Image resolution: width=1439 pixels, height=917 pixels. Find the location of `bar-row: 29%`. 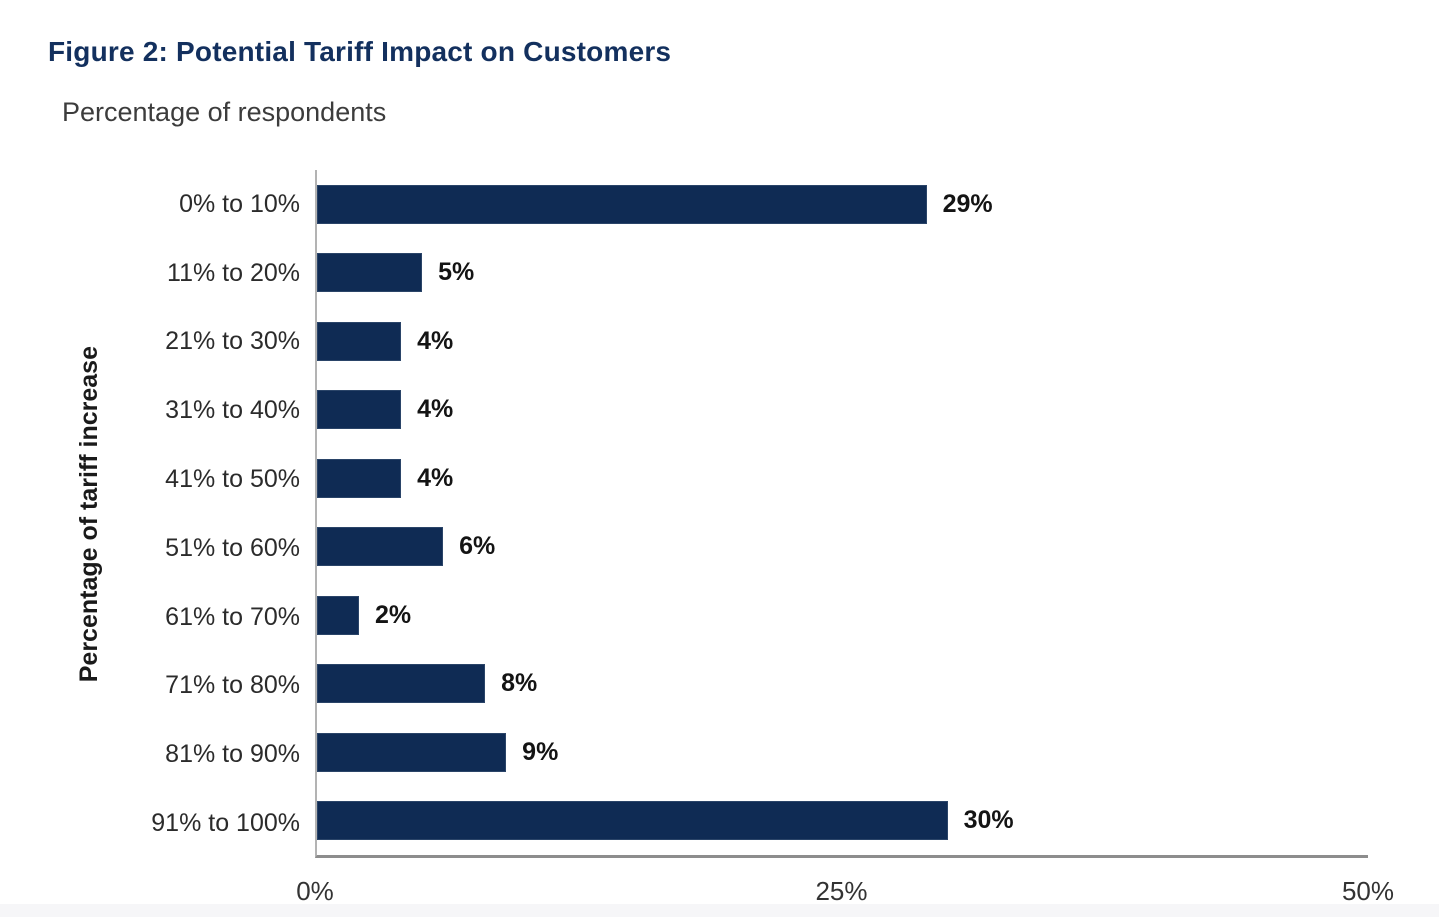

bar-row: 29% is located at coordinates (842, 204).